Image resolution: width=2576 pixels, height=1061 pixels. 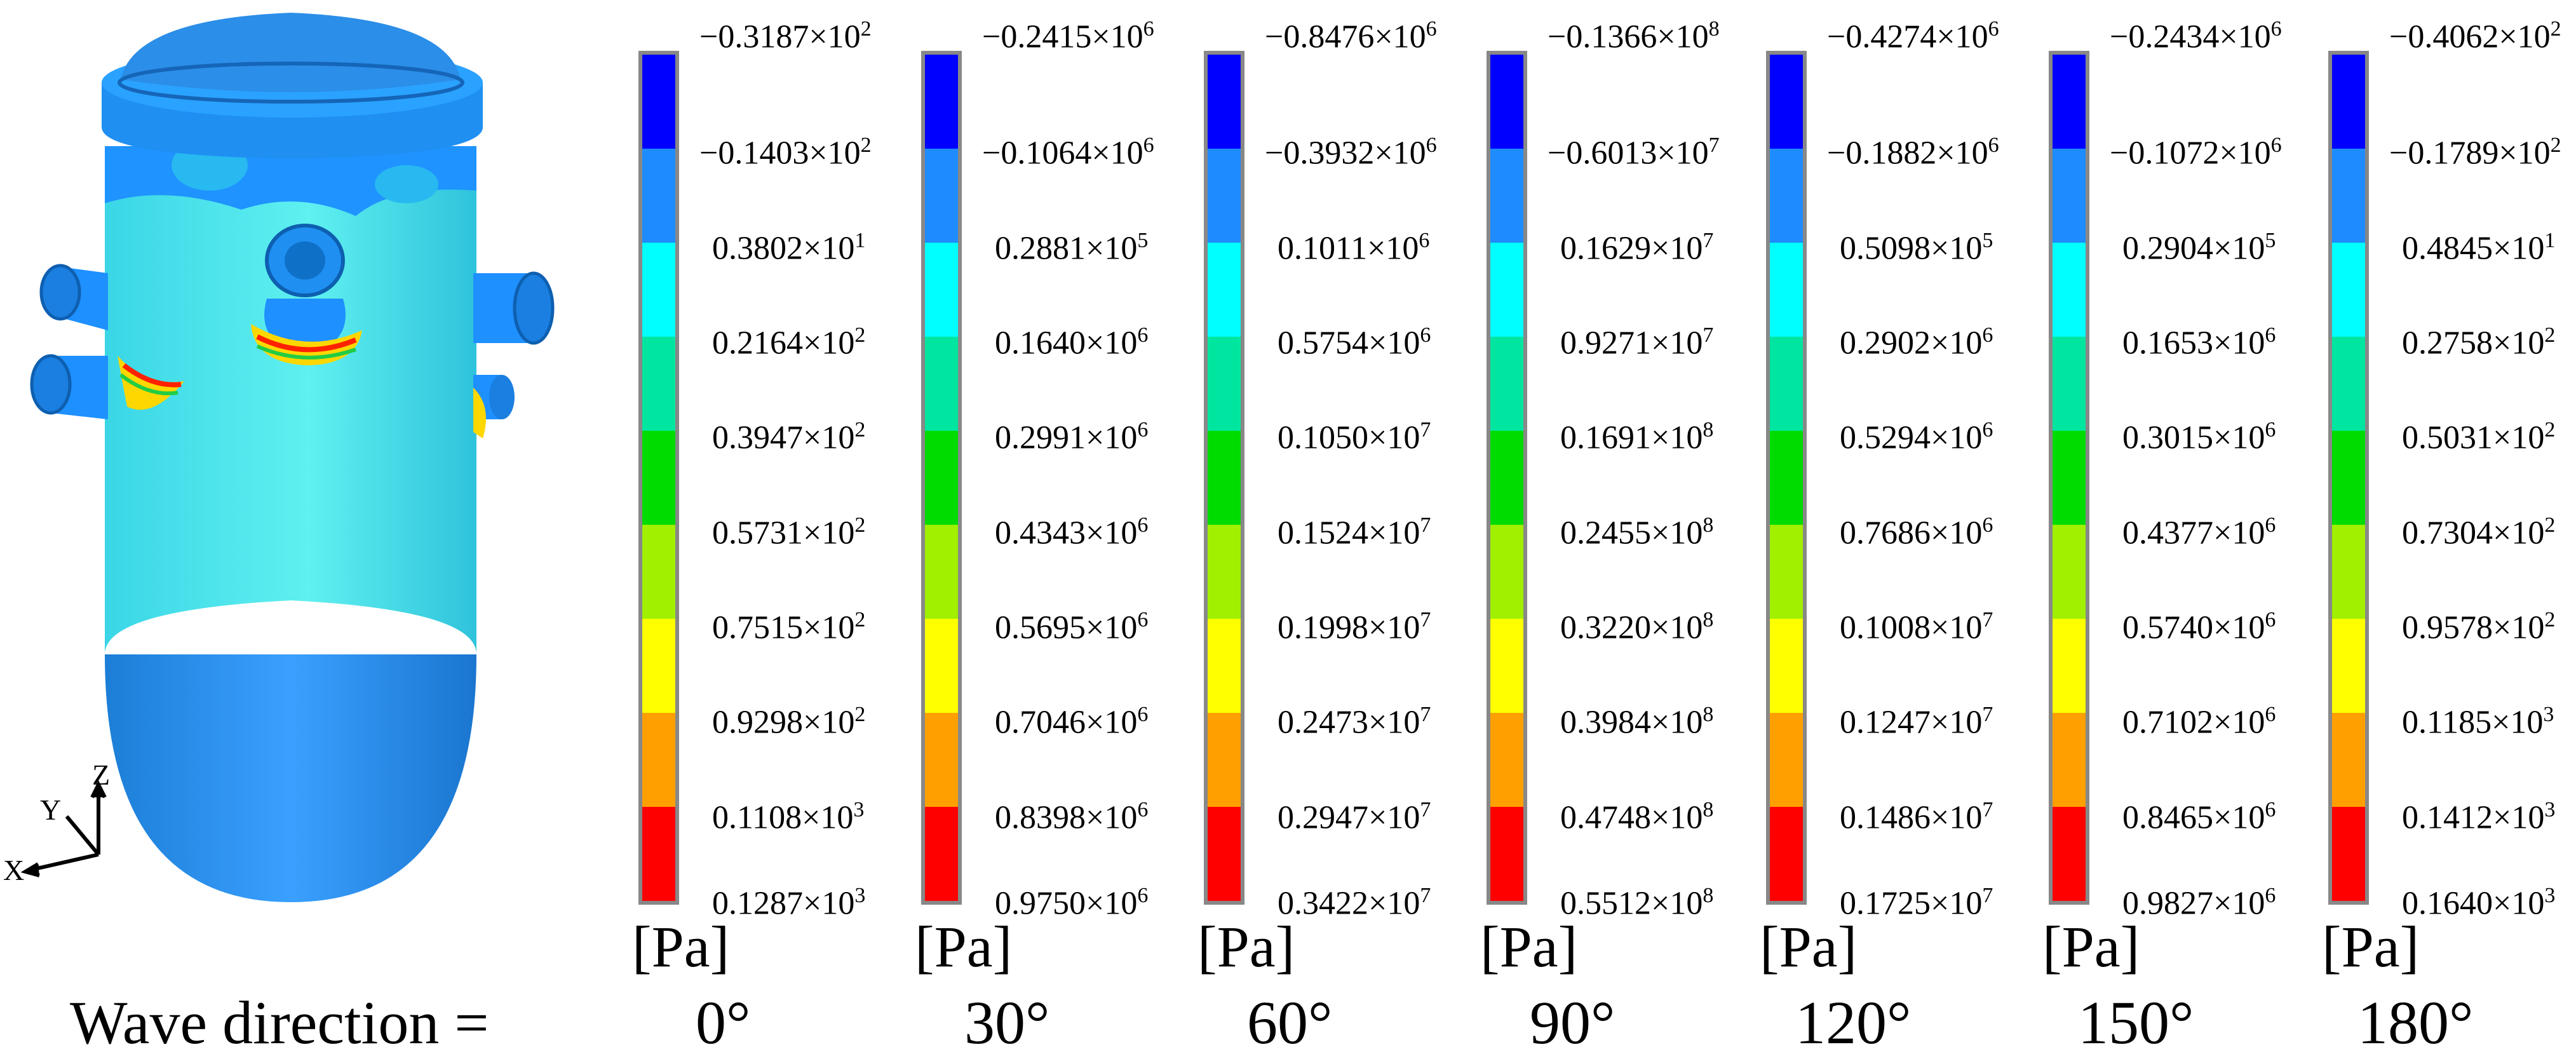 I want to click on tick-mantissa: −0.1882×10, so click(x=1907, y=153).